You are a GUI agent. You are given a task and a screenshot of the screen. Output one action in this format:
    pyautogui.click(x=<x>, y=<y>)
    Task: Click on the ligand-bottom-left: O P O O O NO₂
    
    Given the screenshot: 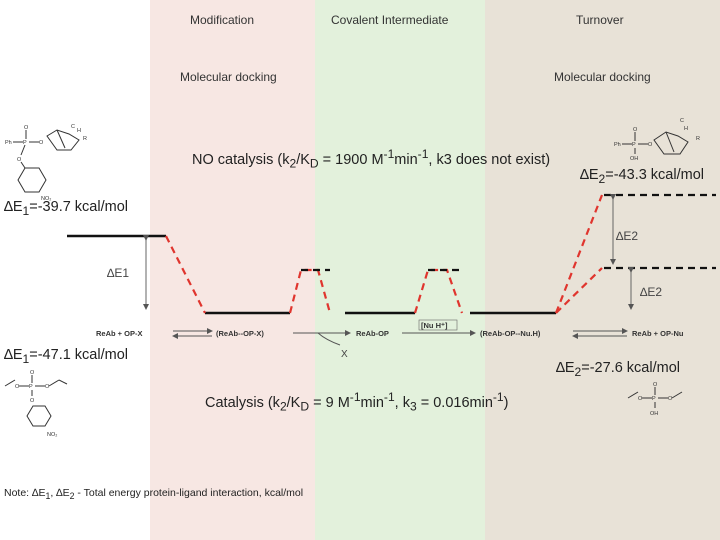 What is the action you would take?
    pyautogui.click(x=36, y=404)
    